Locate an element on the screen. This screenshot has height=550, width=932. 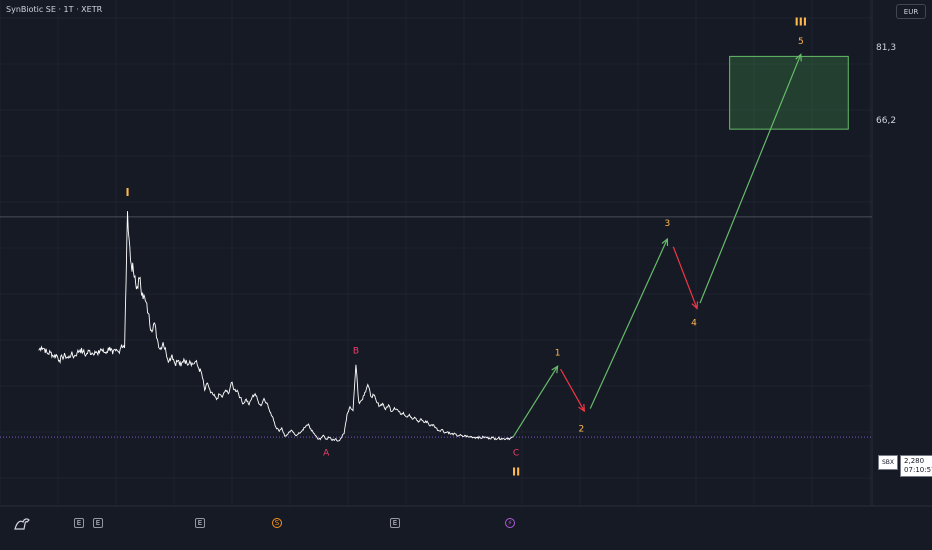
event-split-icon: S is located at coordinates (277, 523).